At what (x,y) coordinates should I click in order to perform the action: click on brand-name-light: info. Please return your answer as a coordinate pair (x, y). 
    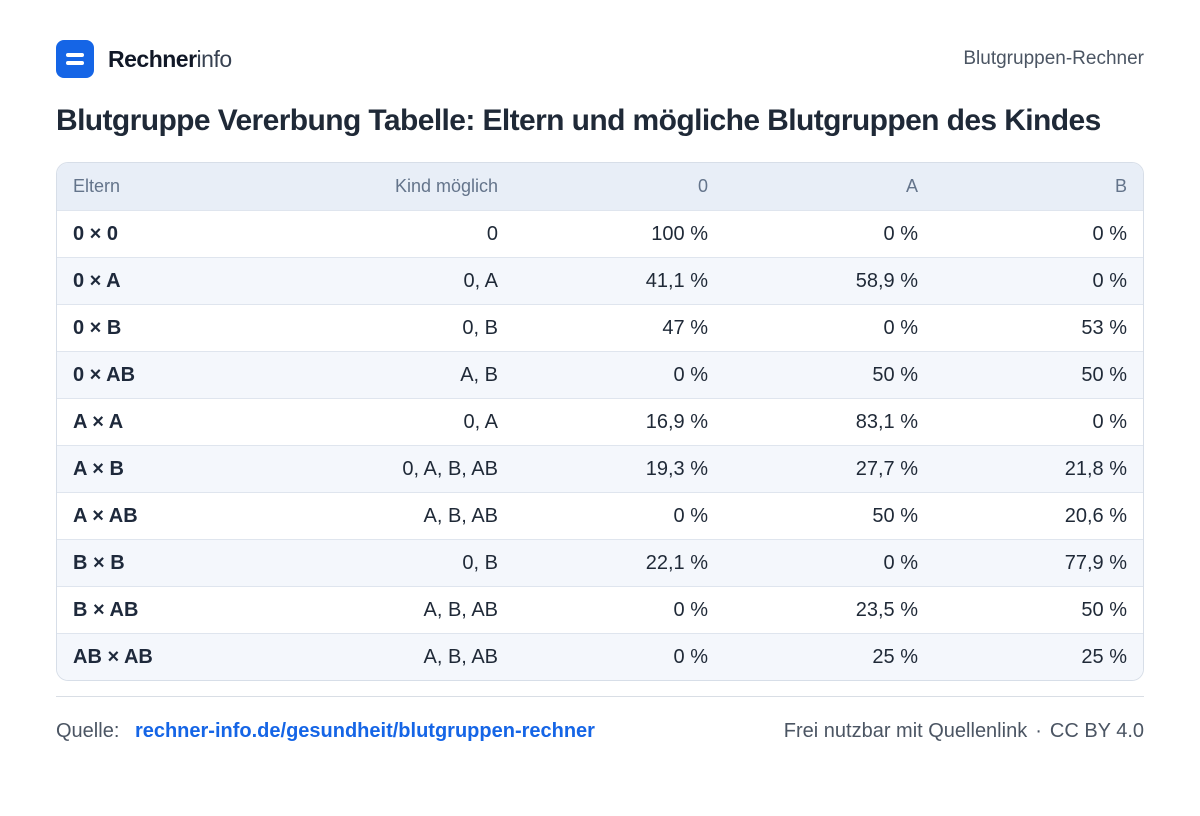
    Looking at the image, I should click on (214, 58).